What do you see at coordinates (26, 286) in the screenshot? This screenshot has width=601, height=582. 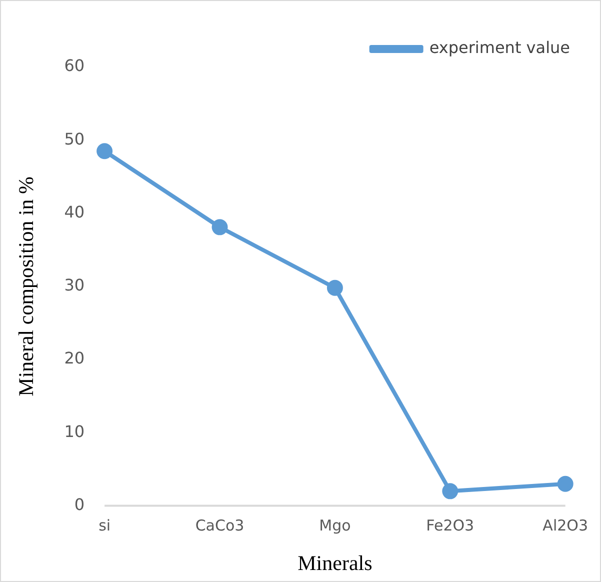 I see `y-axis-title: Mineral composition in %` at bounding box center [26, 286].